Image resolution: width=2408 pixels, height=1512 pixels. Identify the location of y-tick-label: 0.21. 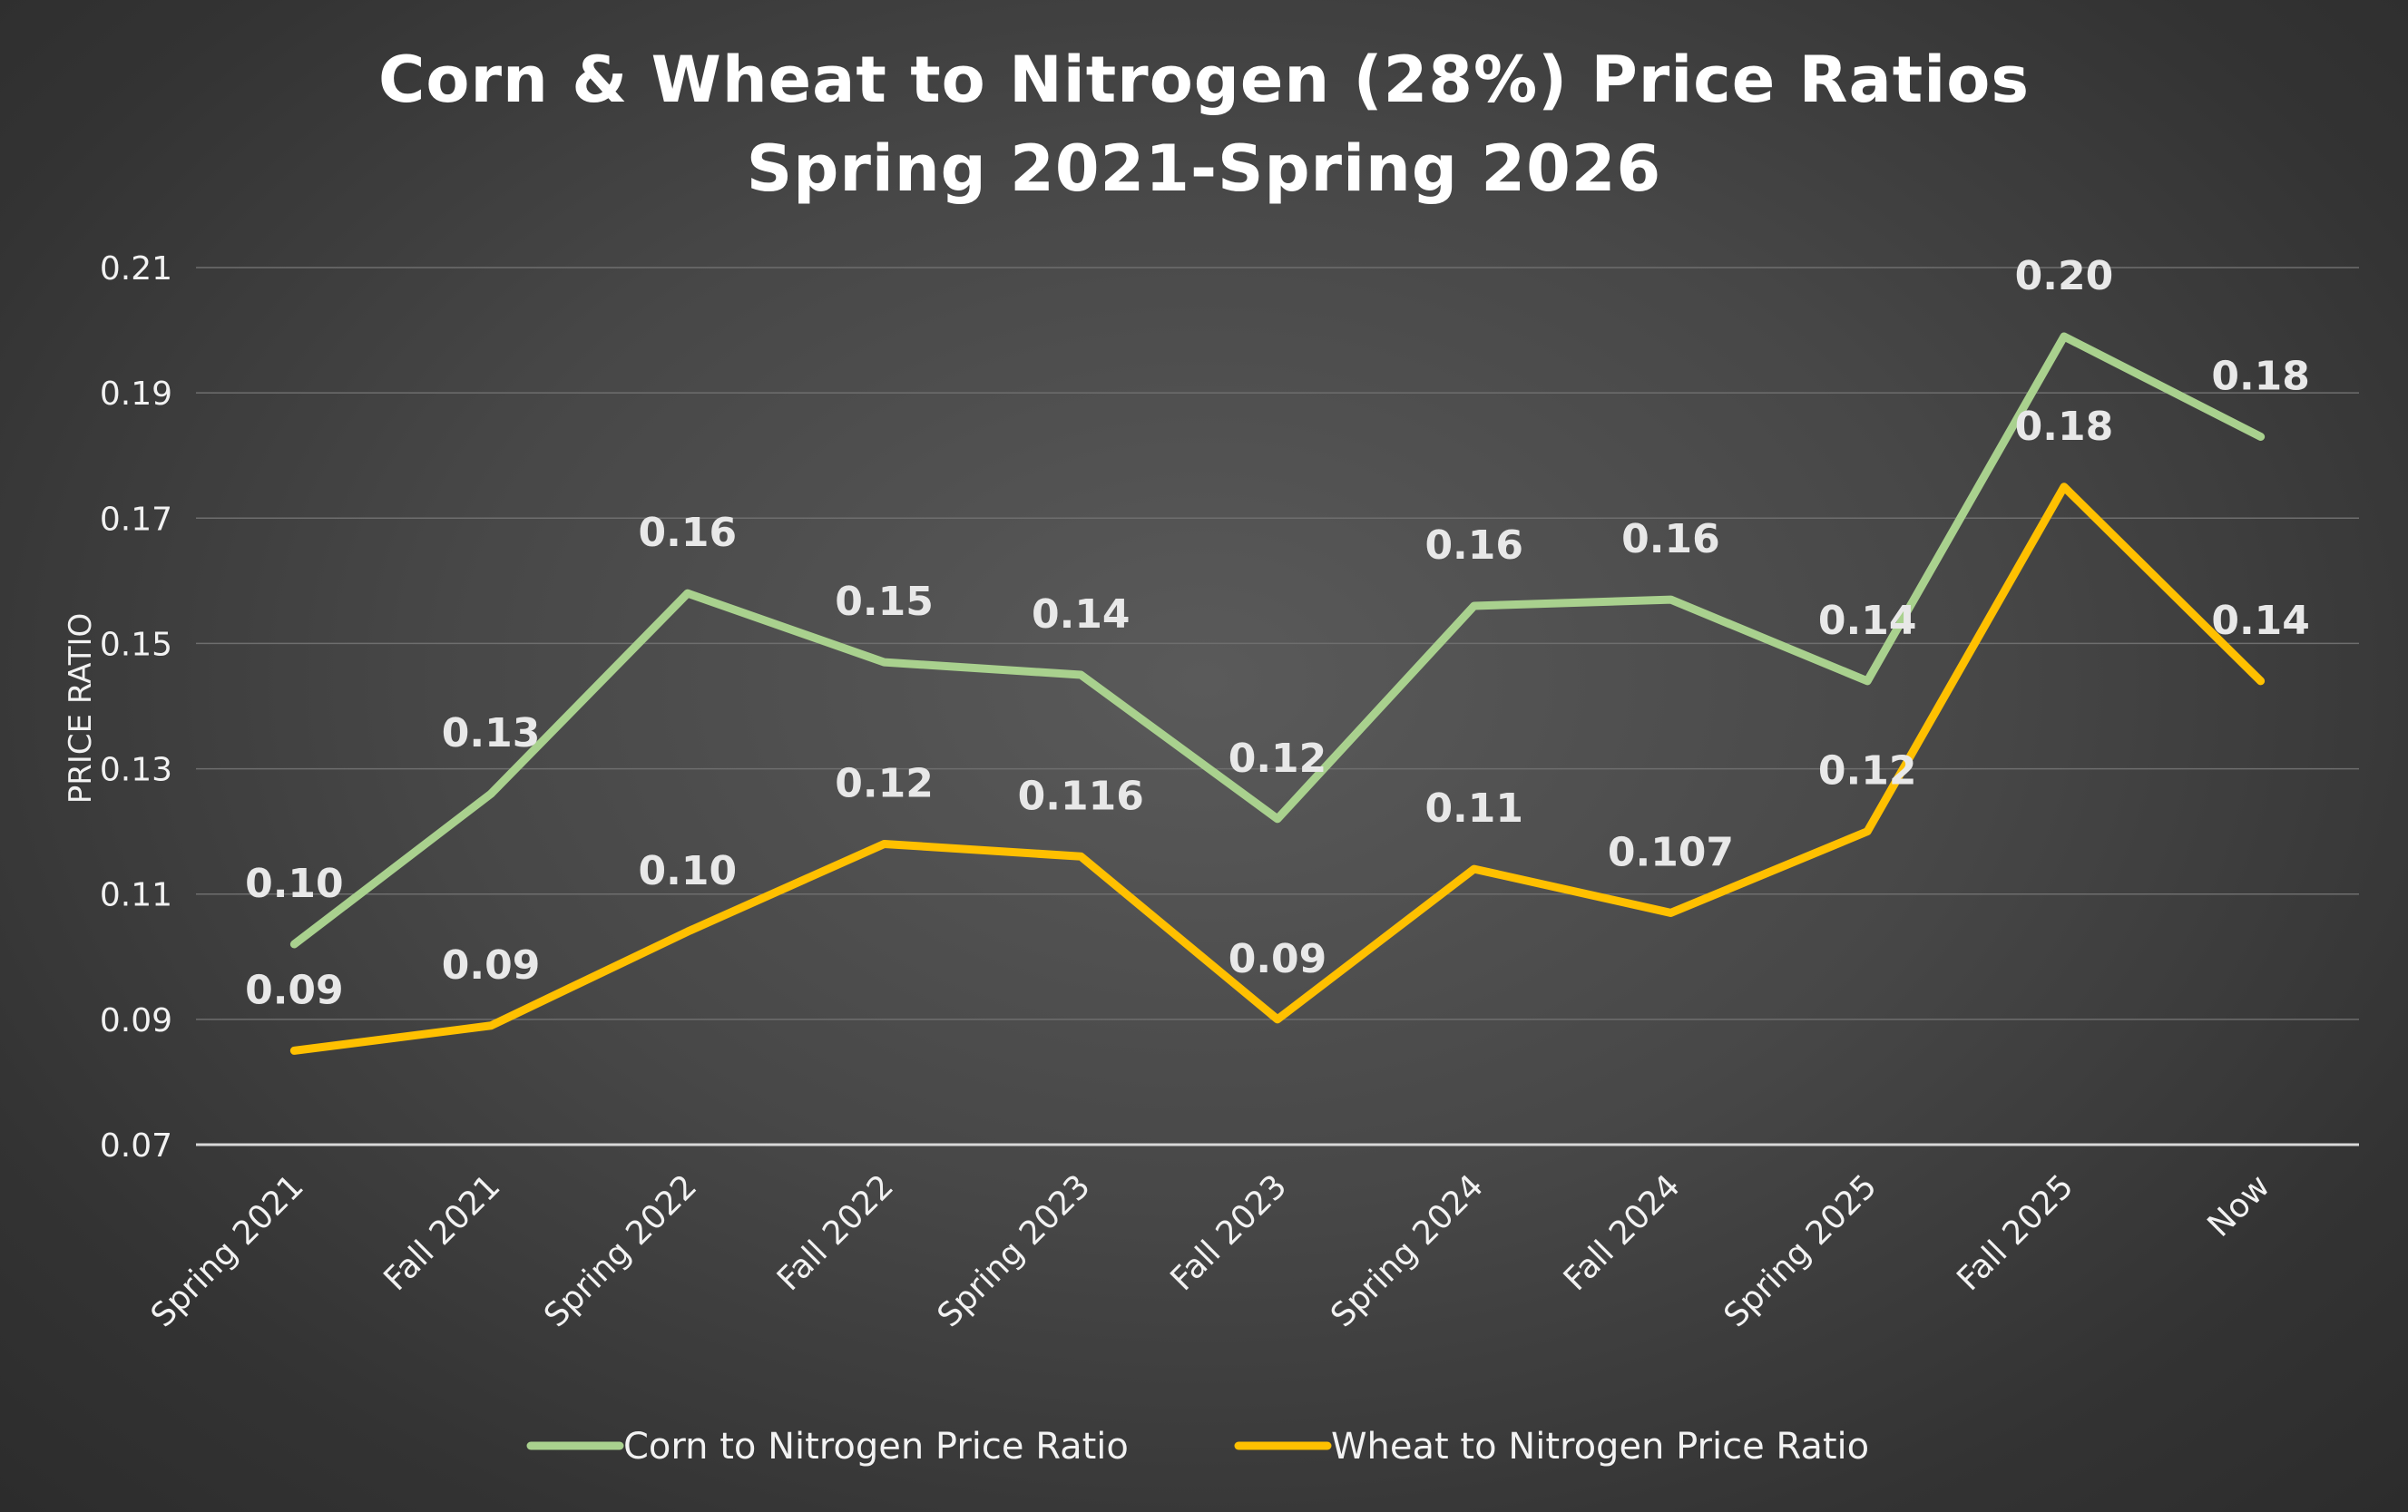
(136, 269).